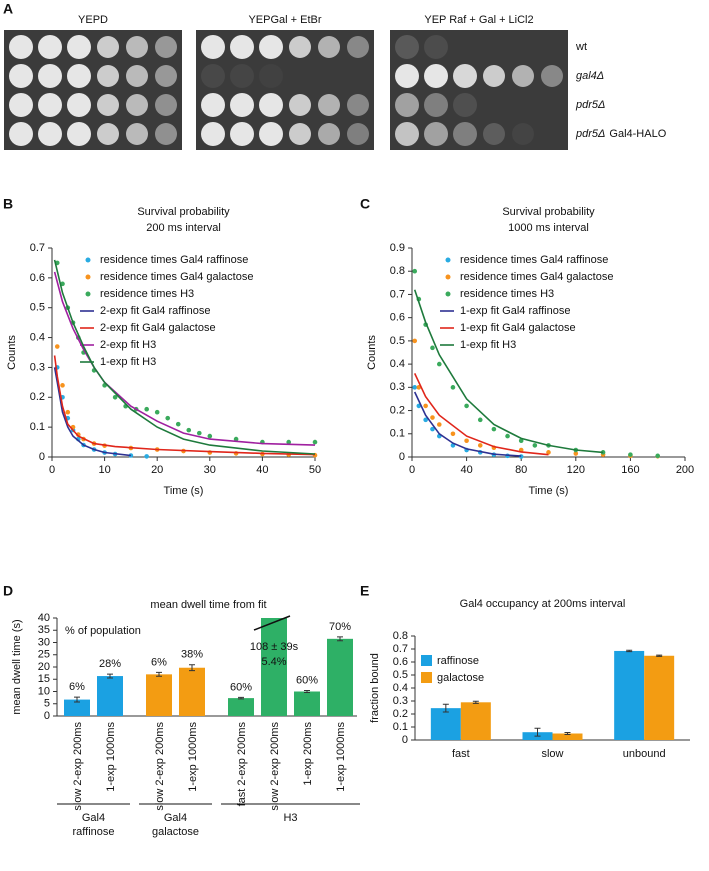 This screenshot has height=871, width=709. Describe the element at coordinates (400, 649) in the screenshot. I see `y-tick-label: 0.7` at that location.